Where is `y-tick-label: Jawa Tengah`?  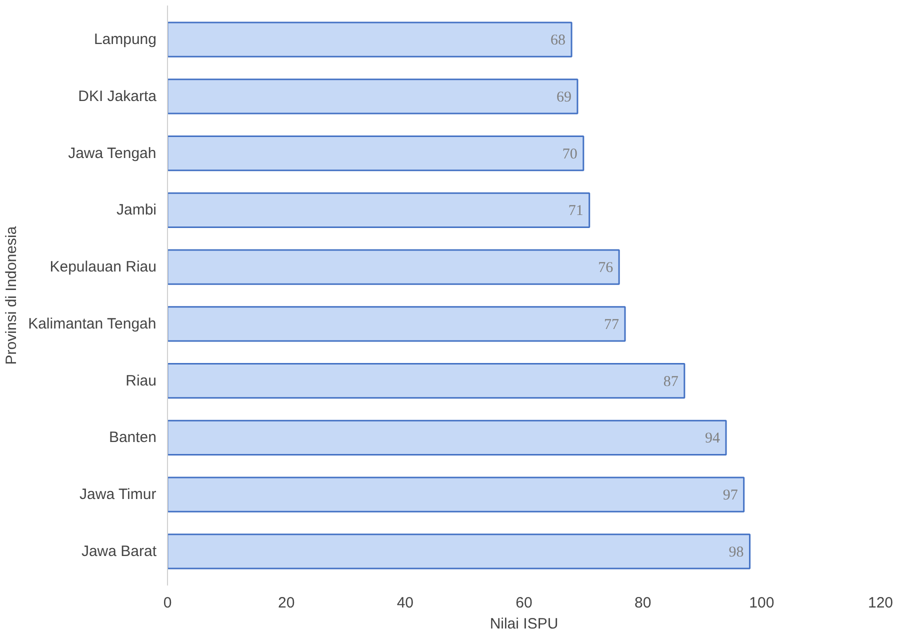 y-tick-label: Jawa Tengah is located at coordinates (112, 153).